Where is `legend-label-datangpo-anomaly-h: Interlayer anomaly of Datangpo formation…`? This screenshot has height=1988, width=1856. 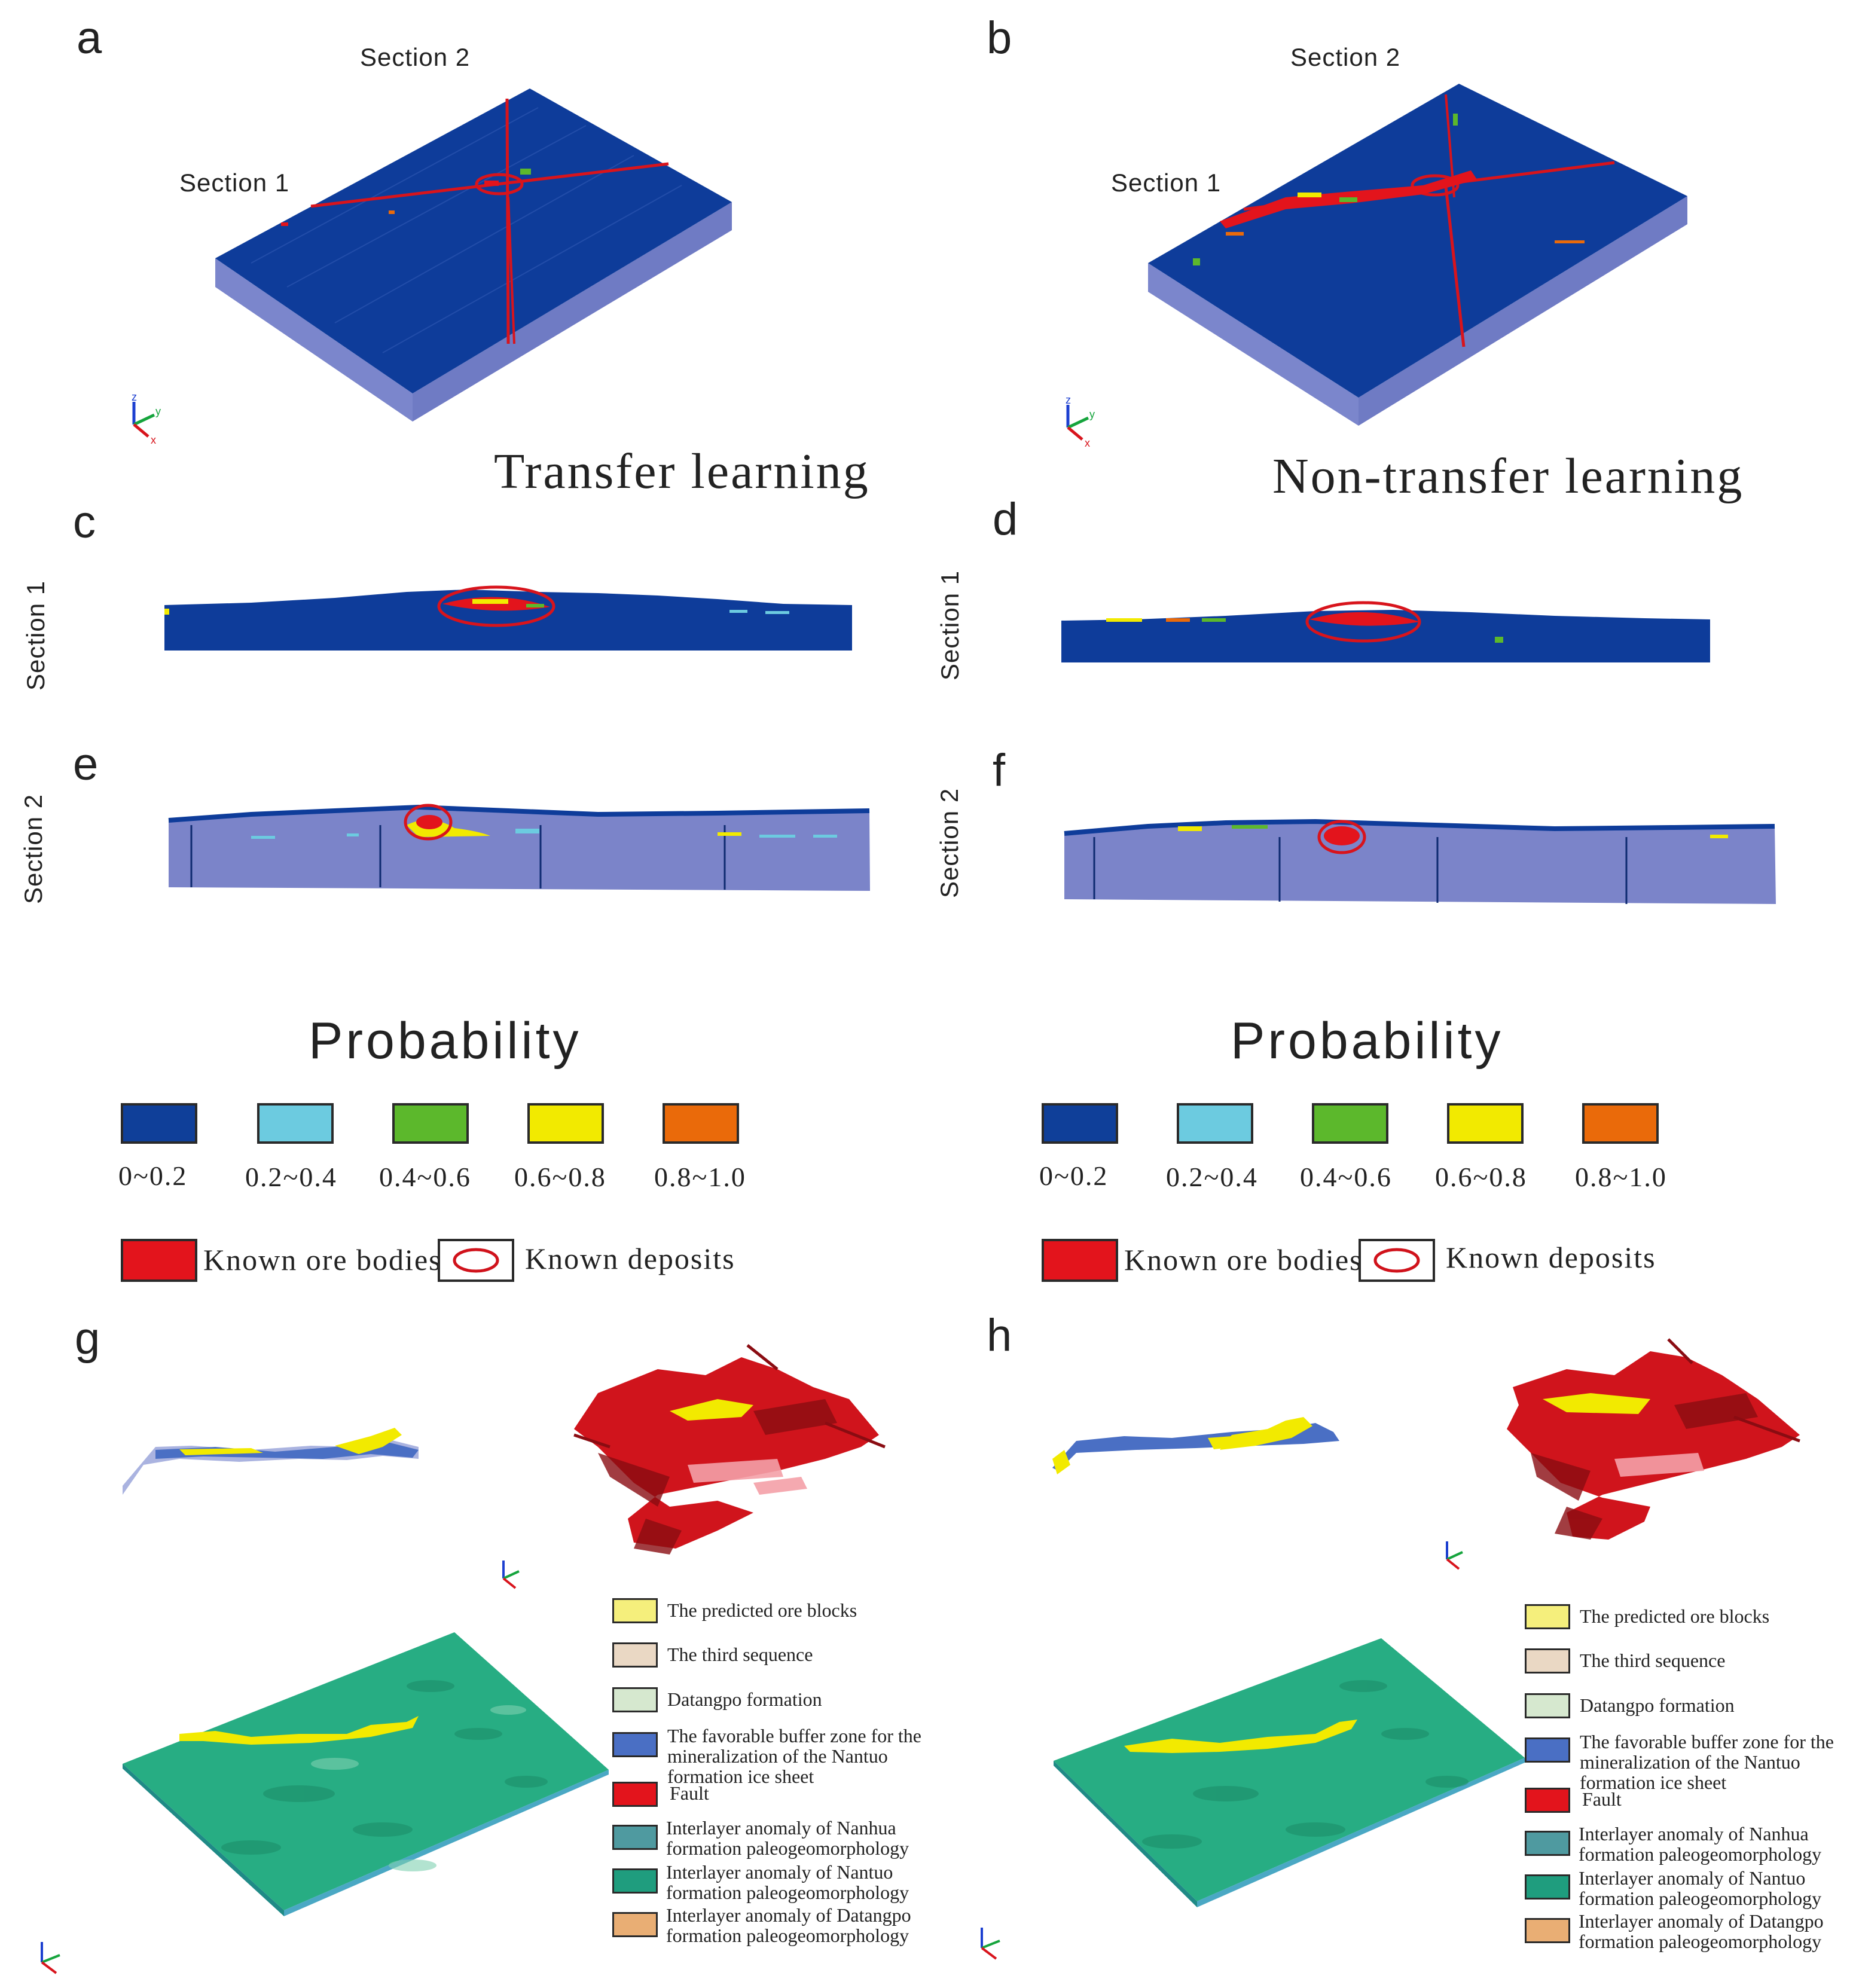
legend-label-datangpo-anomaly-h: Interlayer anomaly of Datangpo formation… is located at coordinates (1701, 1931).